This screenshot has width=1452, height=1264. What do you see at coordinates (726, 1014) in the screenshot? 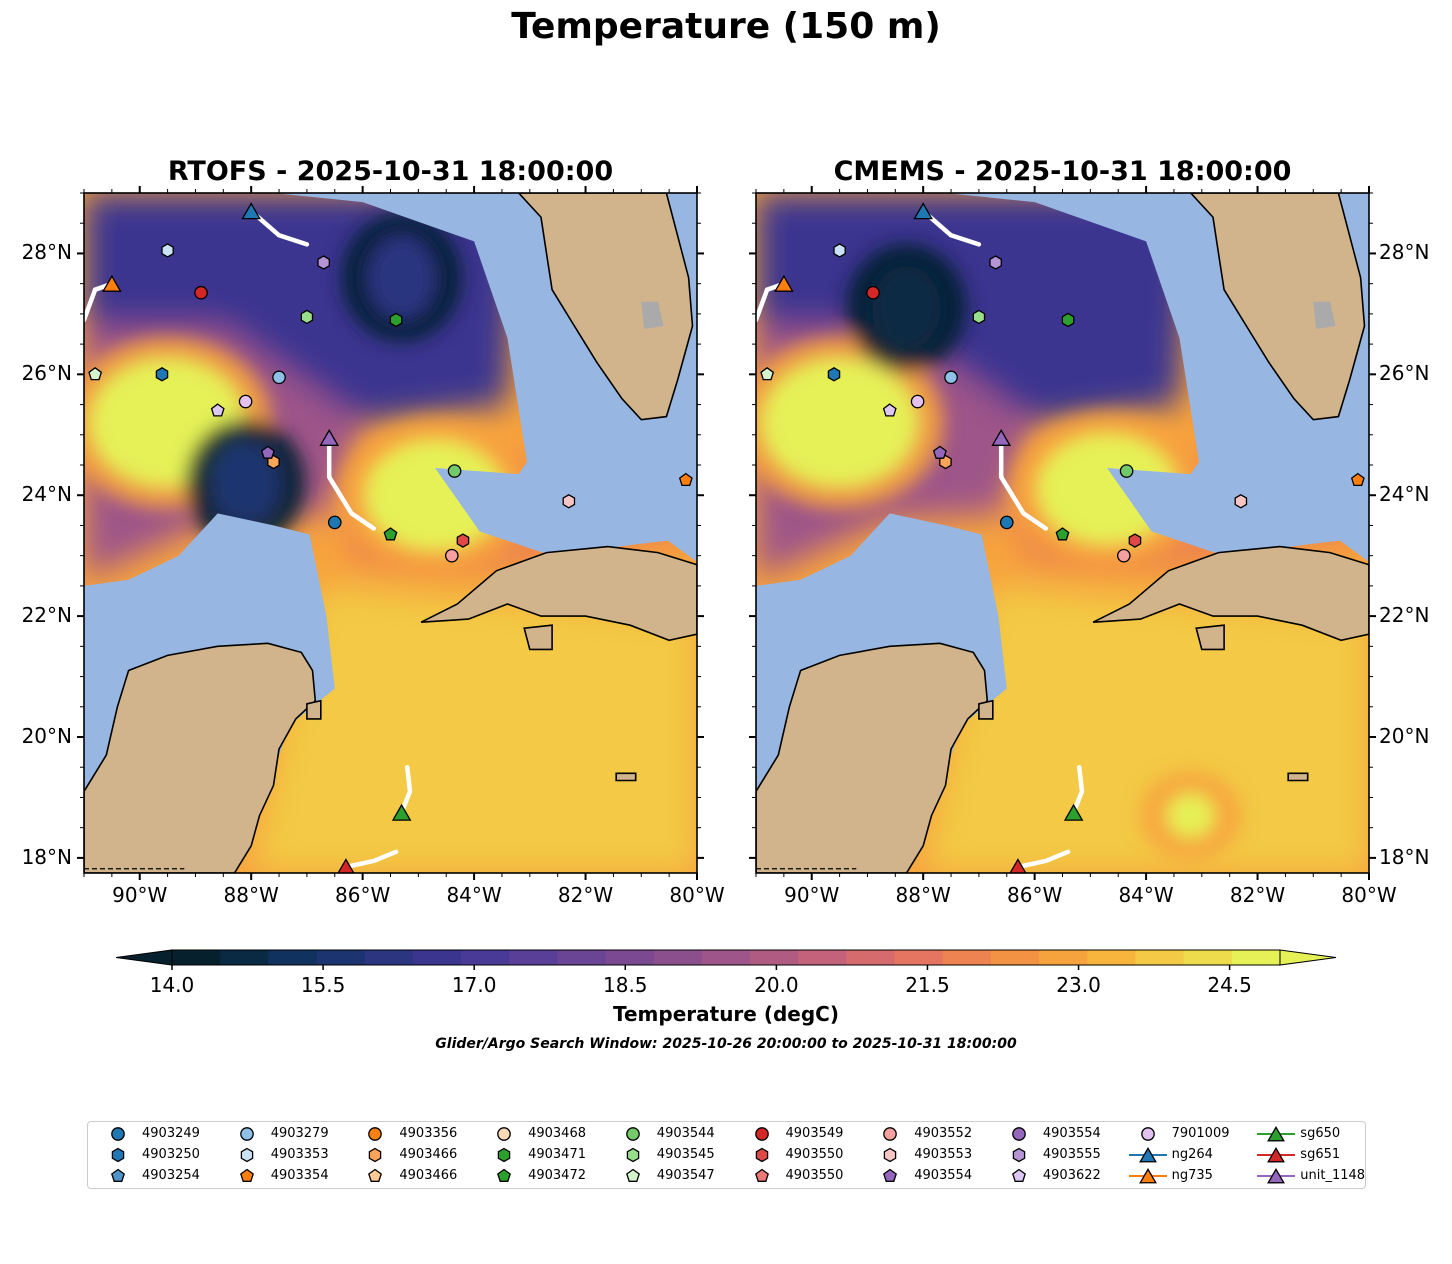
I see `colorbar-label: Temperature (degC)` at bounding box center [726, 1014].